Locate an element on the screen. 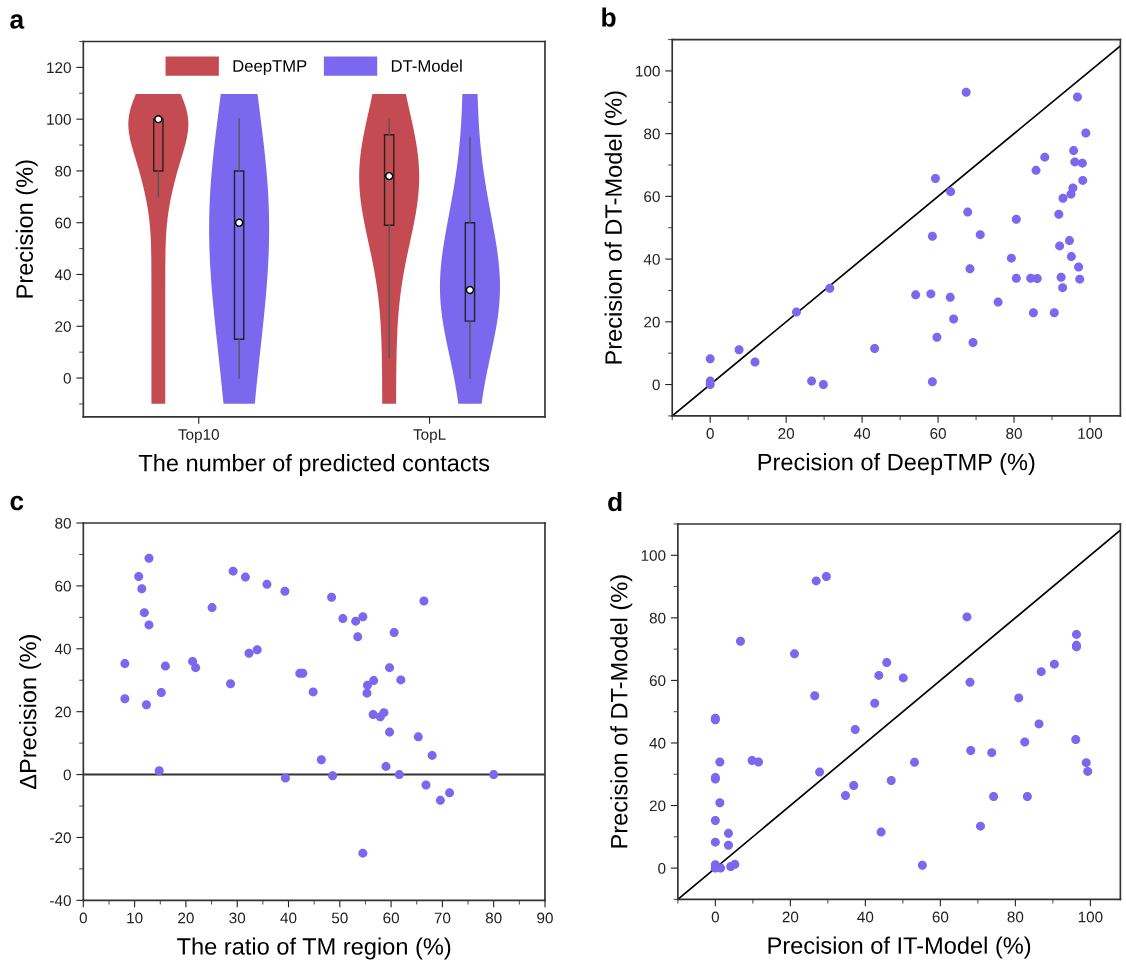  x-tick-label: 90 is located at coordinates (545, 918).